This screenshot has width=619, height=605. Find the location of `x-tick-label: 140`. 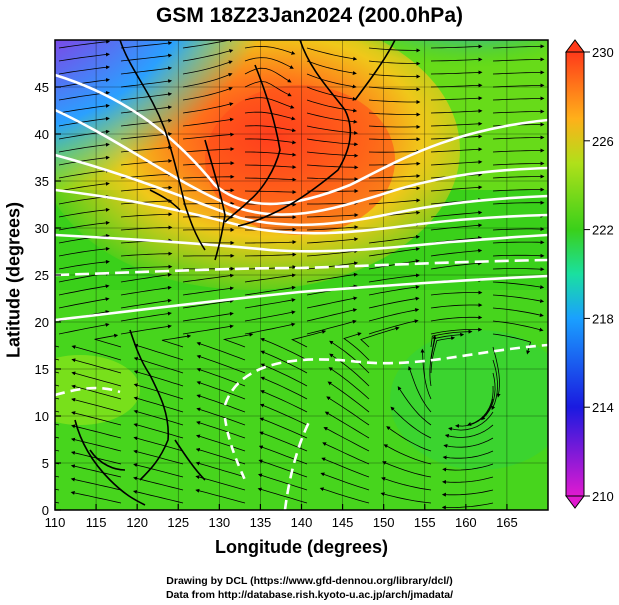

x-tick-label: 140 is located at coordinates (302, 522).